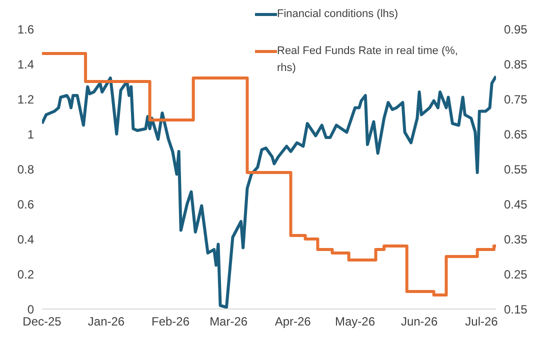  Describe the element at coordinates (516, 169) in the screenshot. I see `y2-tick-label: 0.55` at that location.